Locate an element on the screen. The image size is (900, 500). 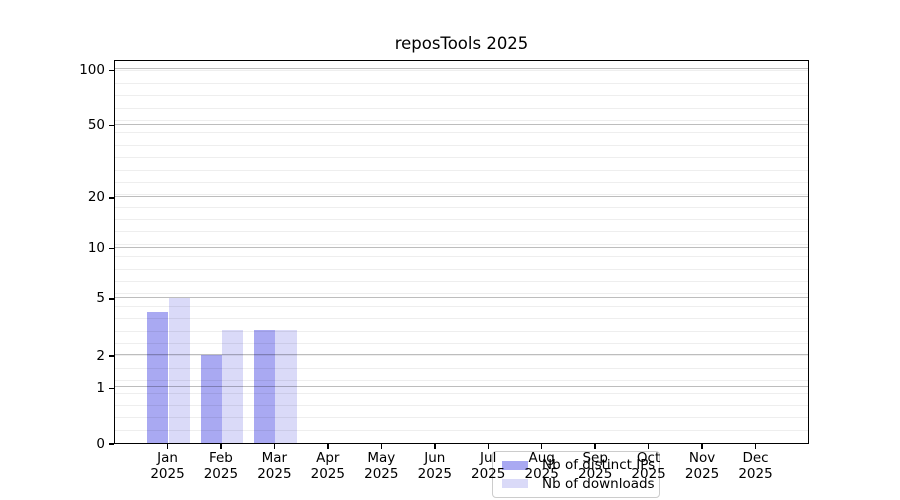
bar-nb-of-downloads-feb is located at coordinates (232, 386).